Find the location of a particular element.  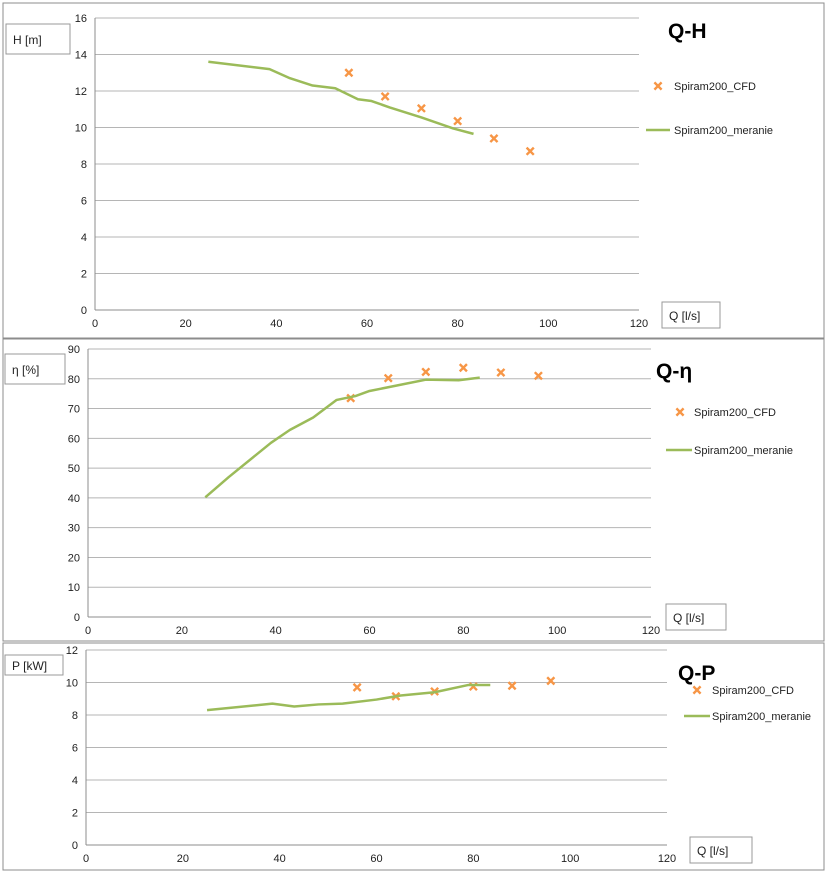

y-tick-label: 80 is located at coordinates (74, 380).